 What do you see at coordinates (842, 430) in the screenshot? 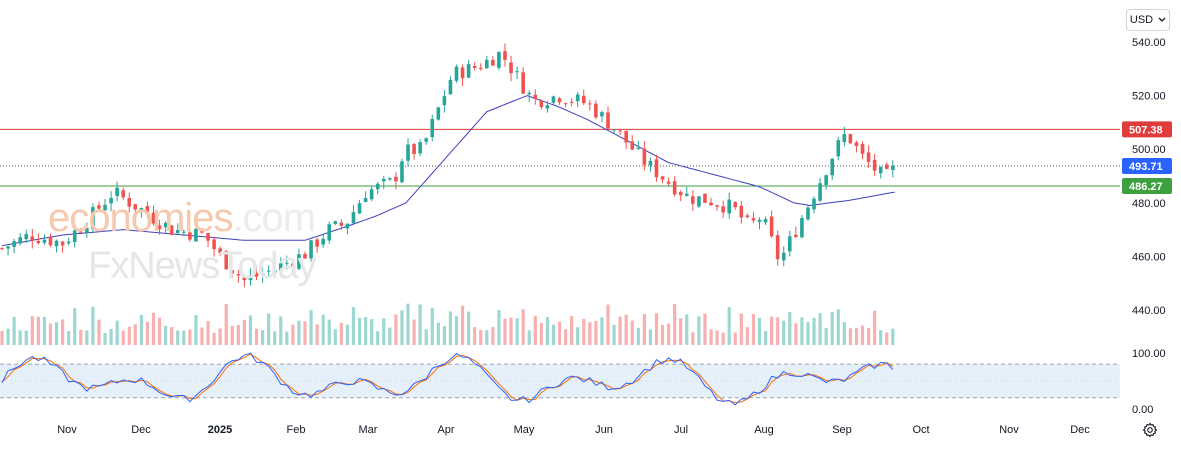
I see `time-tick-label: Sep` at bounding box center [842, 430].